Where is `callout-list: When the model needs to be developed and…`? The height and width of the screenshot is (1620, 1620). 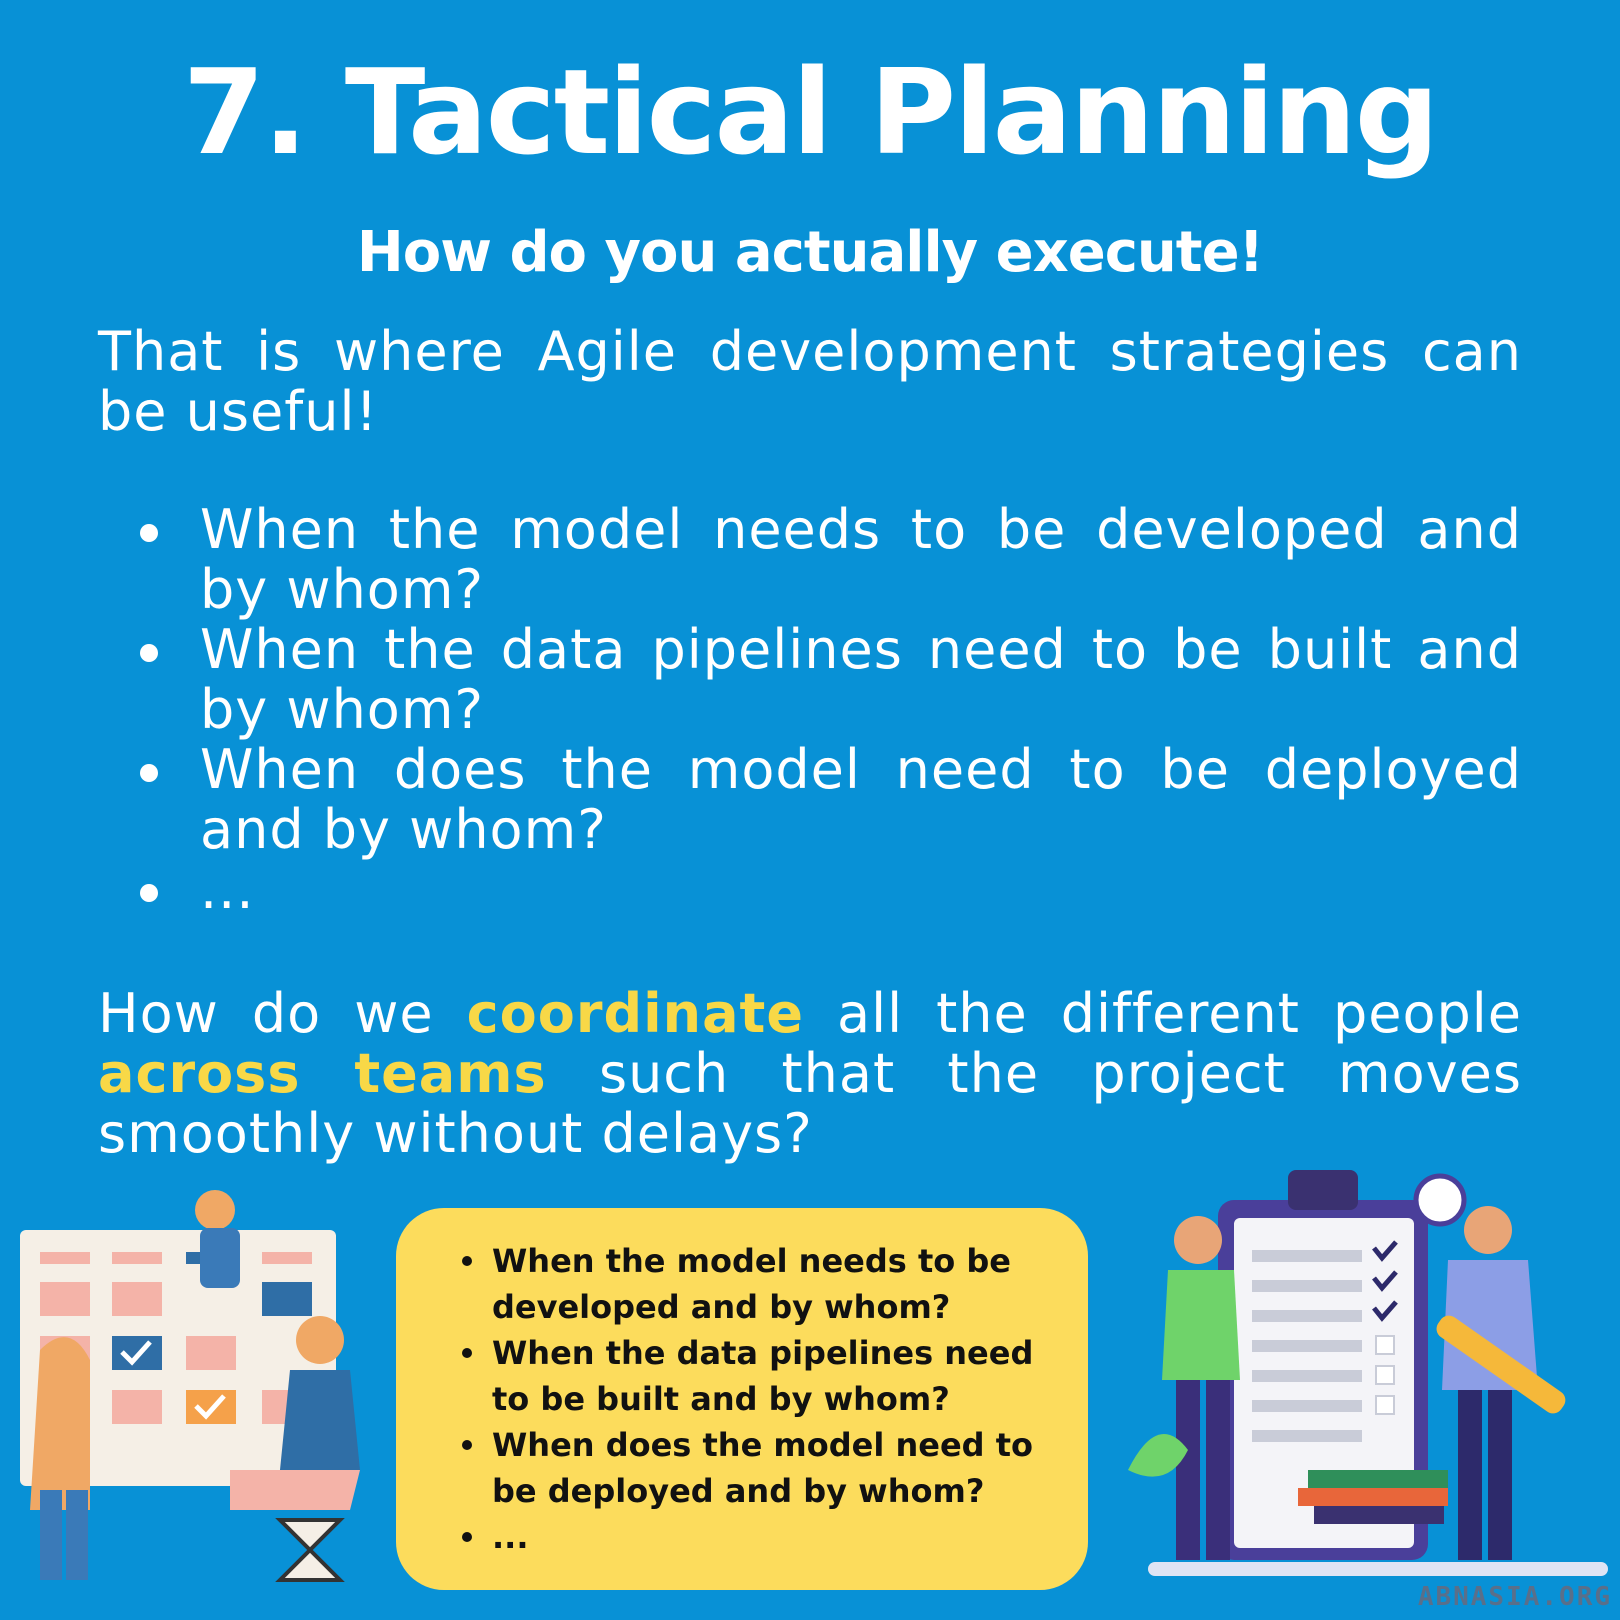 callout-list: When the model needs to be developed and… is located at coordinates (752, 1399).